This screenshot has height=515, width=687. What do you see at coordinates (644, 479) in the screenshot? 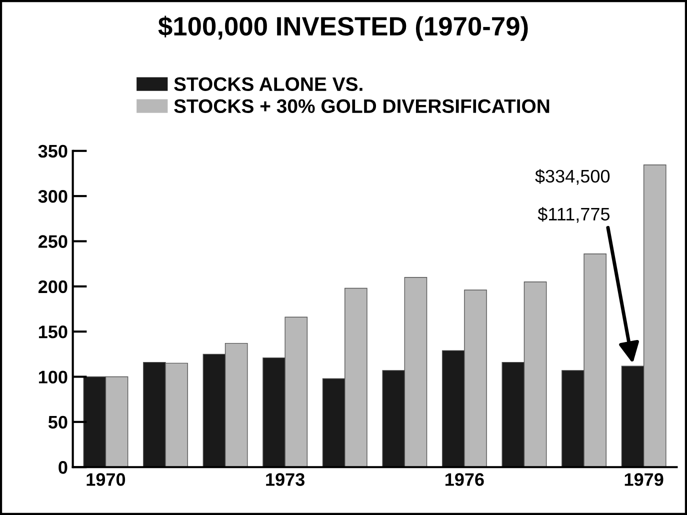
I see `x-tick-label: 1979` at bounding box center [644, 479].